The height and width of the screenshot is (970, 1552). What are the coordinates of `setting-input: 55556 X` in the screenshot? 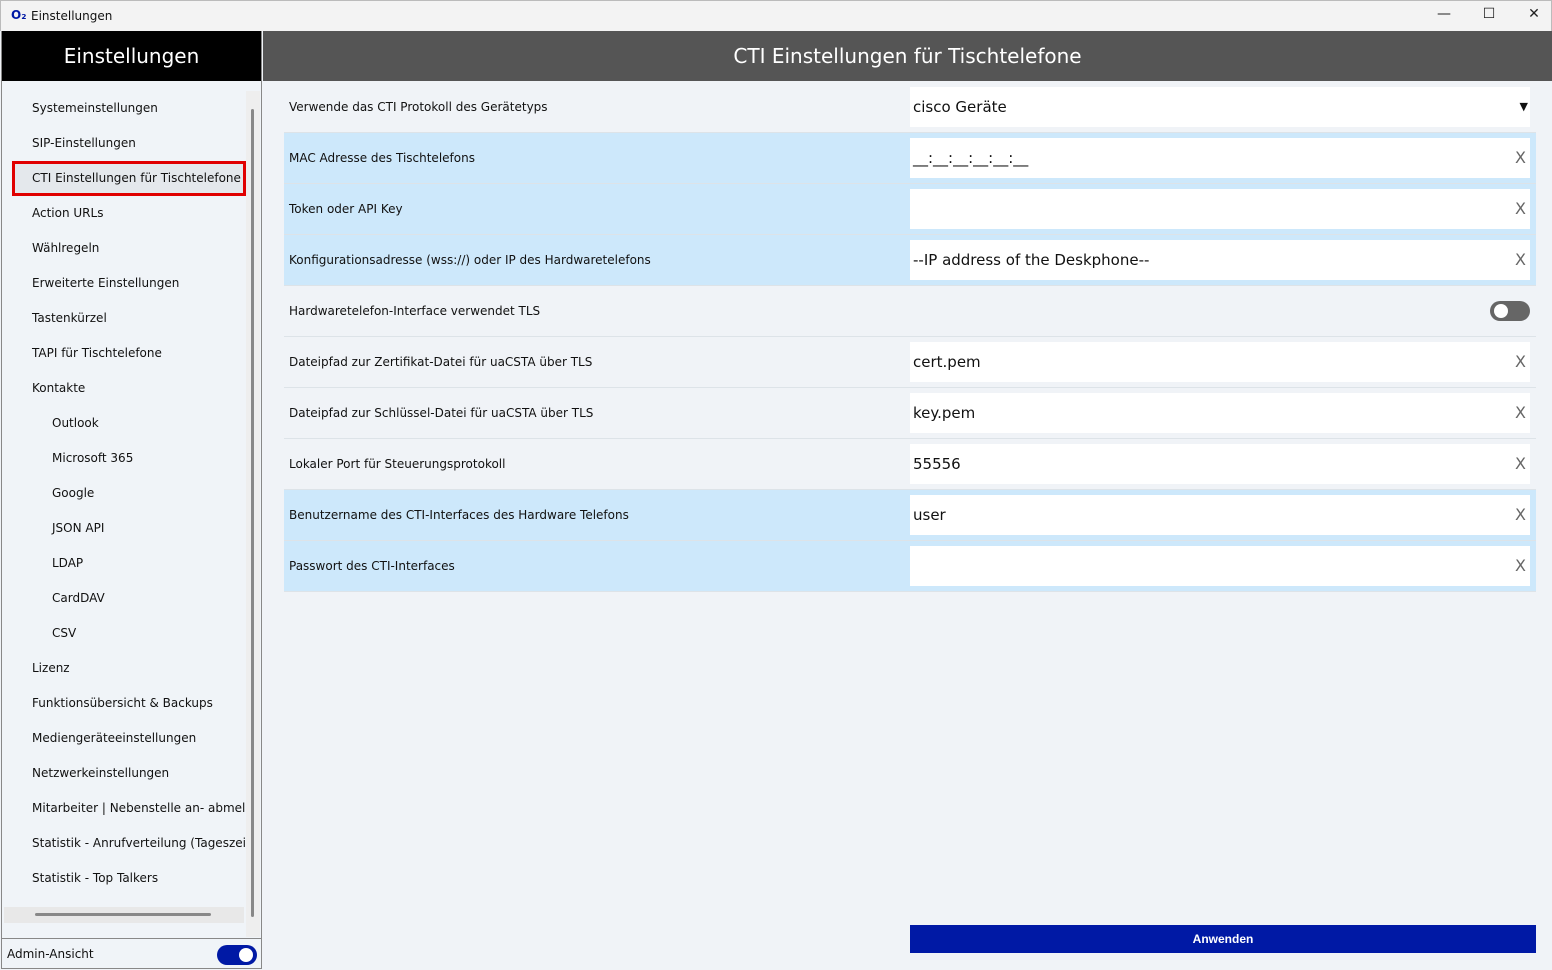 It's located at (1220, 464).